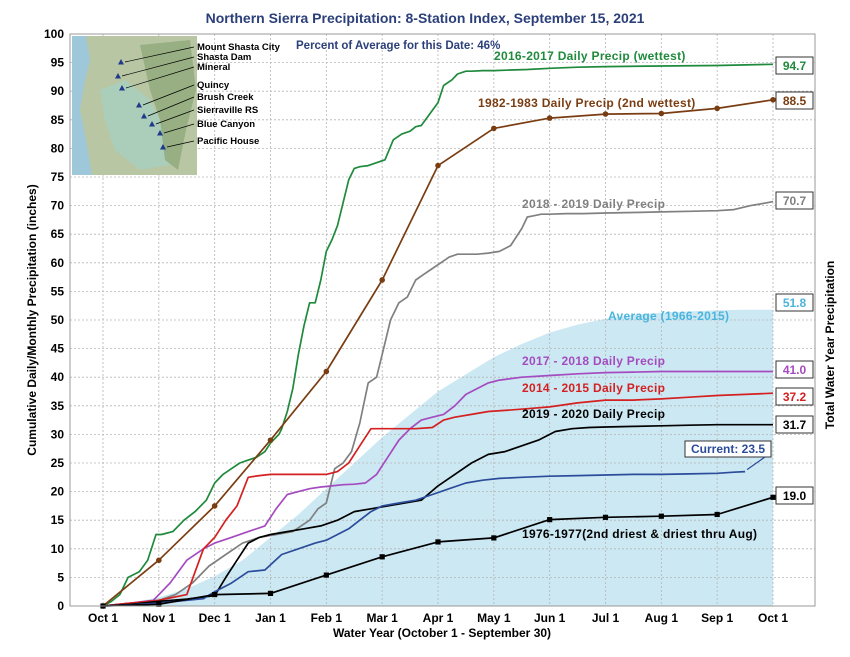 This screenshot has width=850, height=657. I want to click on station-label: Sierraville RS, so click(227, 110).